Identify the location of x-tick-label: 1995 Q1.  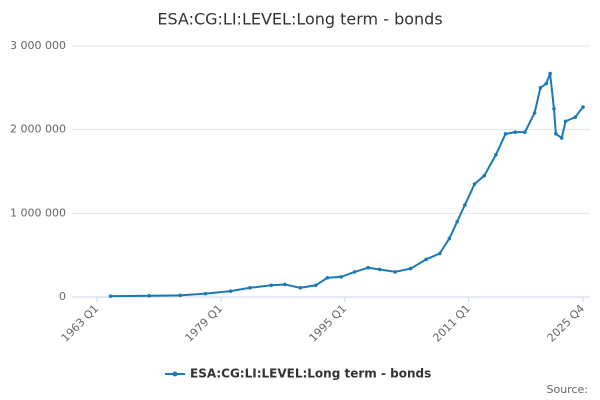
(328, 323).